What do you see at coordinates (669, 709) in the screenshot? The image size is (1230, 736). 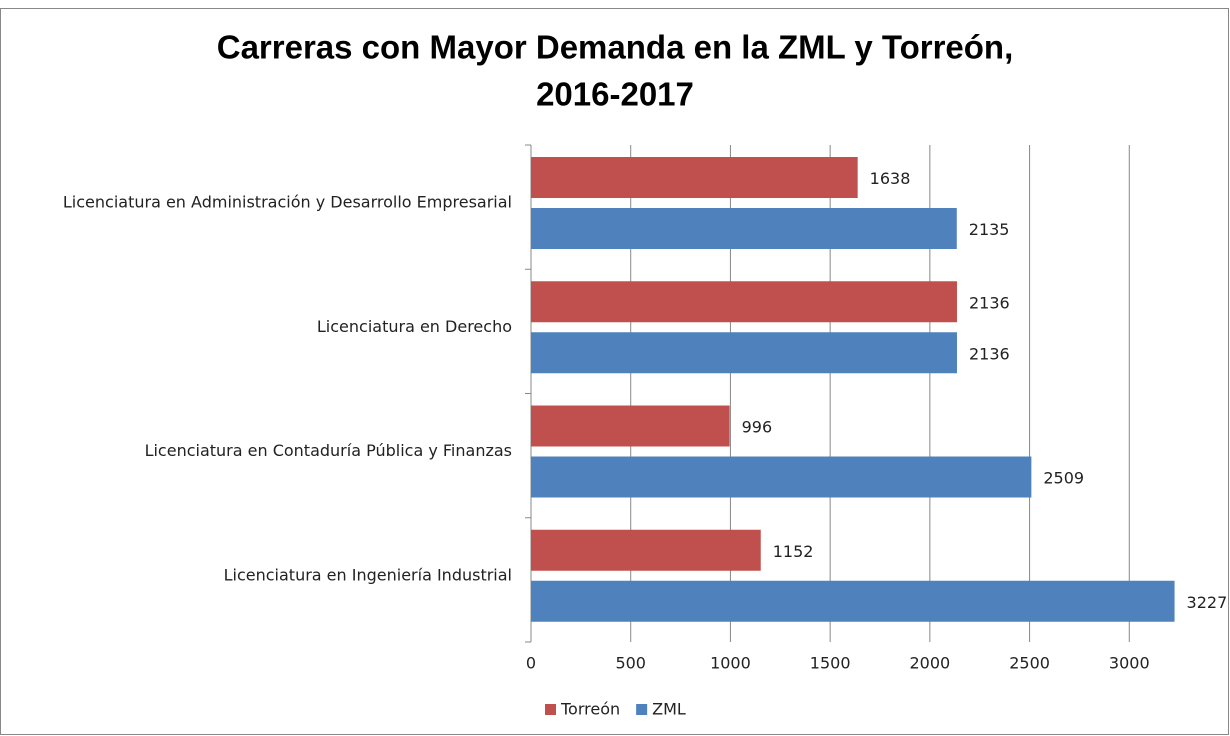 I see `legend-label: ZML` at bounding box center [669, 709].